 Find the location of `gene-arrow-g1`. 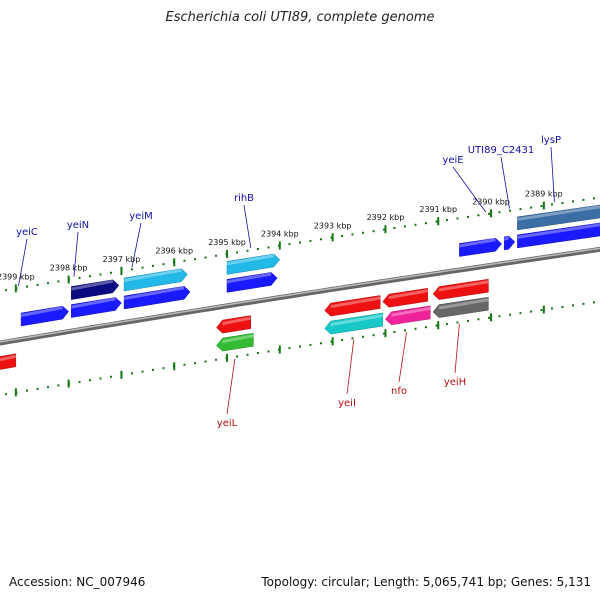

gene-arrow-g1 is located at coordinates (44, 316).